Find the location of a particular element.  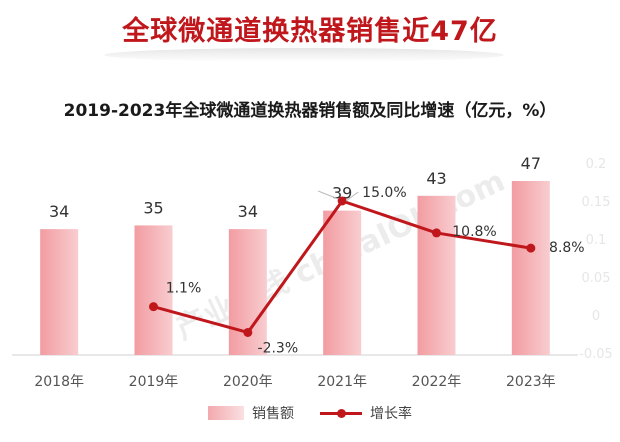

y2-tick-label: 0.2 is located at coordinates (596, 164).